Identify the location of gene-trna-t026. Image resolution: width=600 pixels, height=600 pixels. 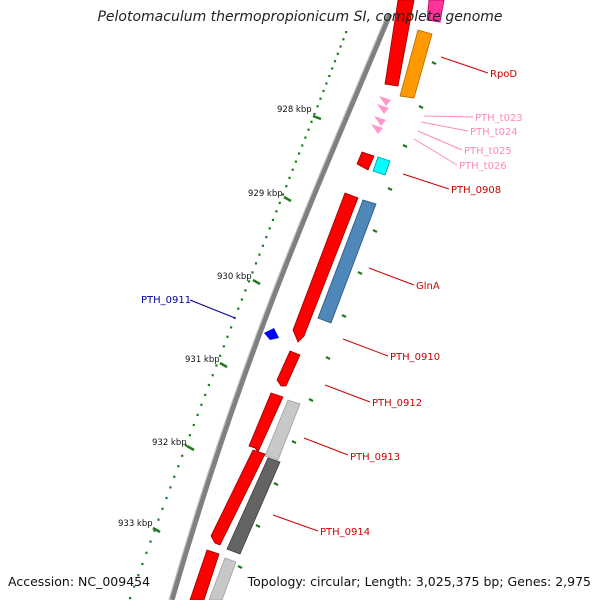
(377, 129).